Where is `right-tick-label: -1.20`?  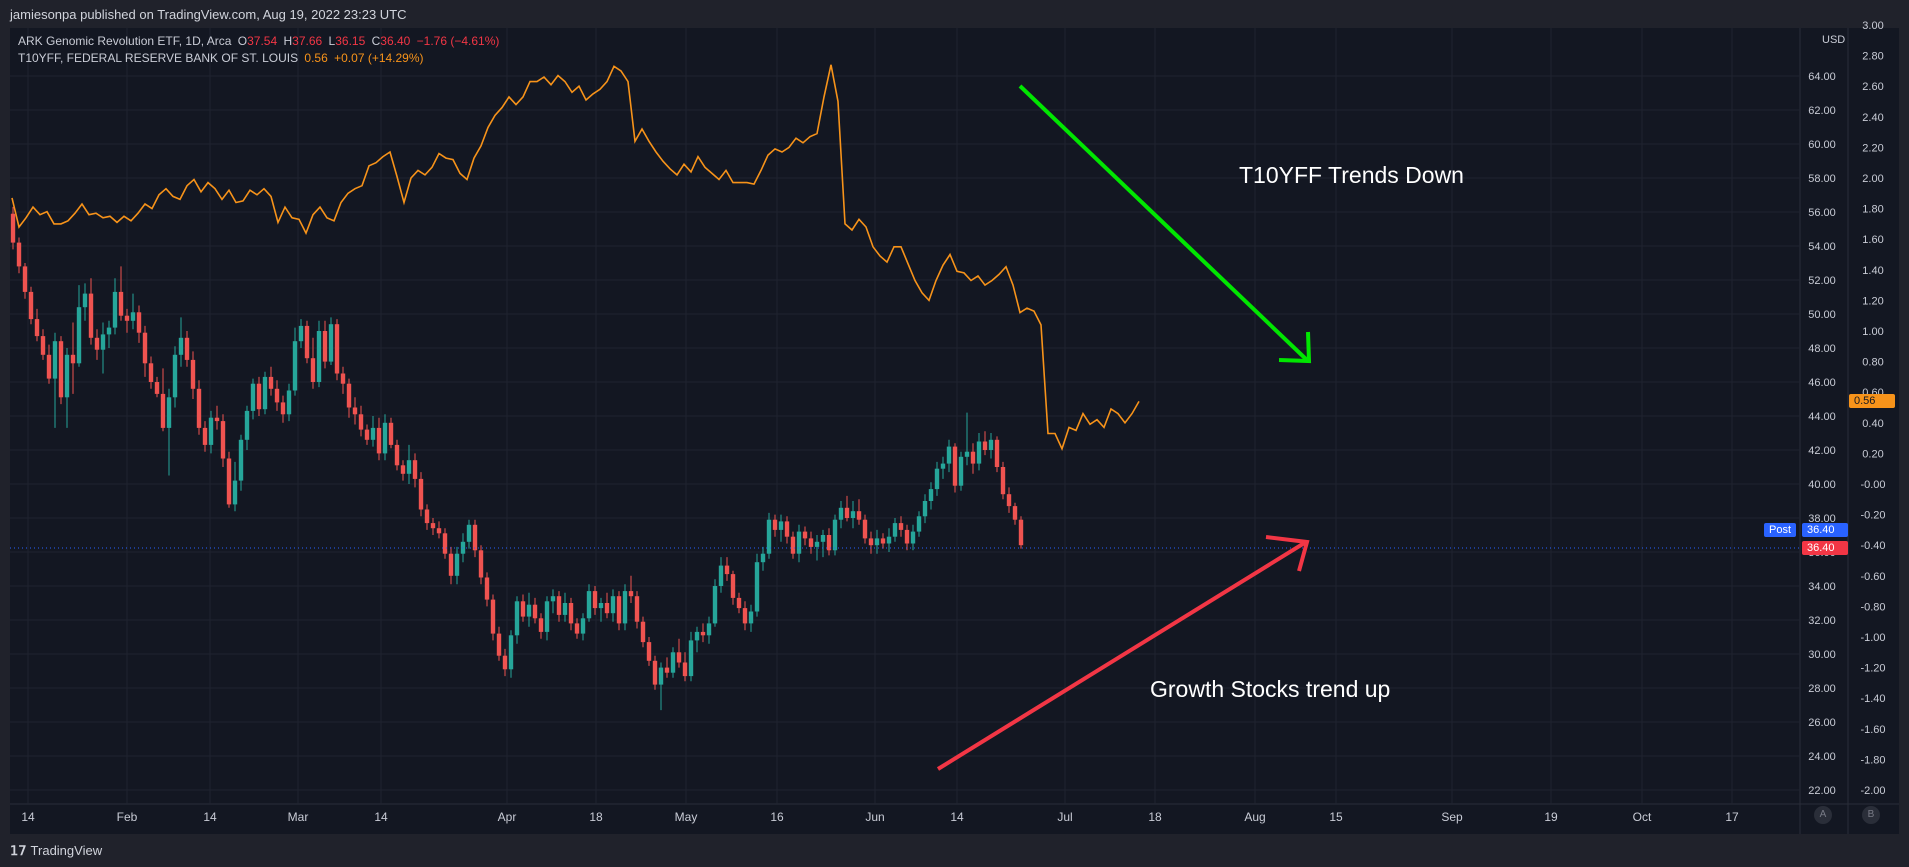 right-tick-label: -1.20 is located at coordinates (1872, 669).